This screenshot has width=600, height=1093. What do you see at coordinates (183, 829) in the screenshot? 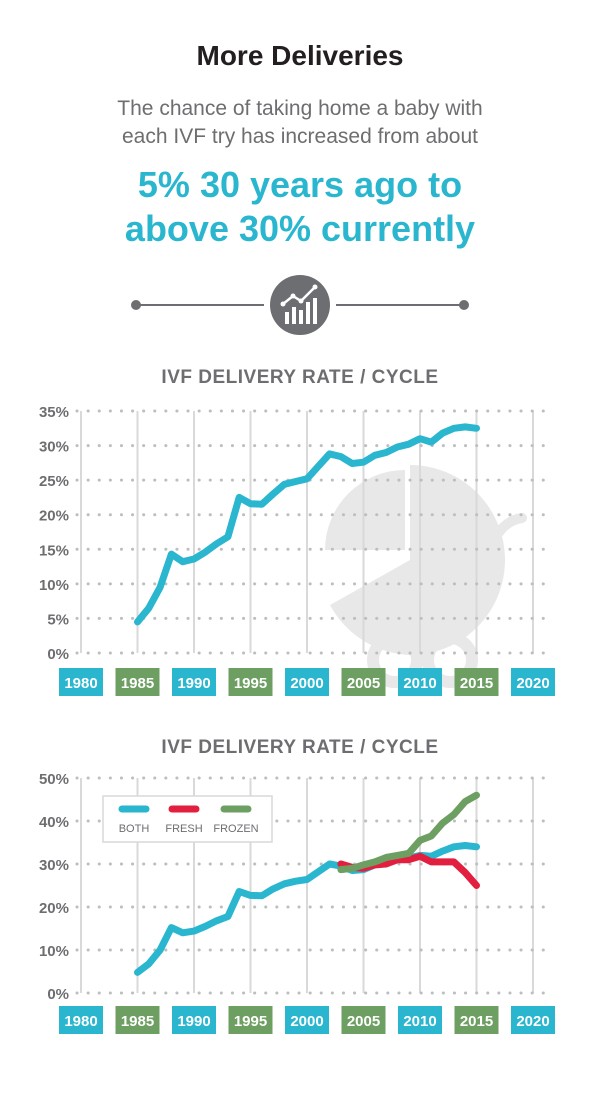
I see `legend-label-fresh: FRESH` at bounding box center [183, 829].